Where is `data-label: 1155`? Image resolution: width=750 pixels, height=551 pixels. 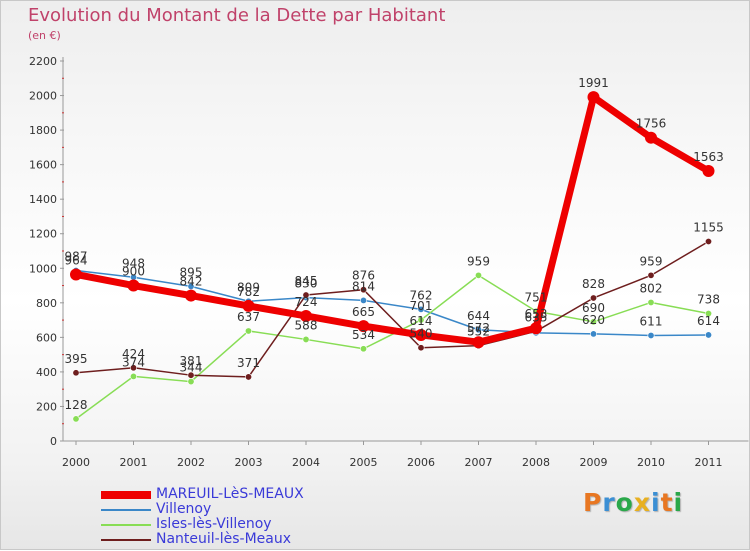
data-label: 1155 is located at coordinates (708, 228).